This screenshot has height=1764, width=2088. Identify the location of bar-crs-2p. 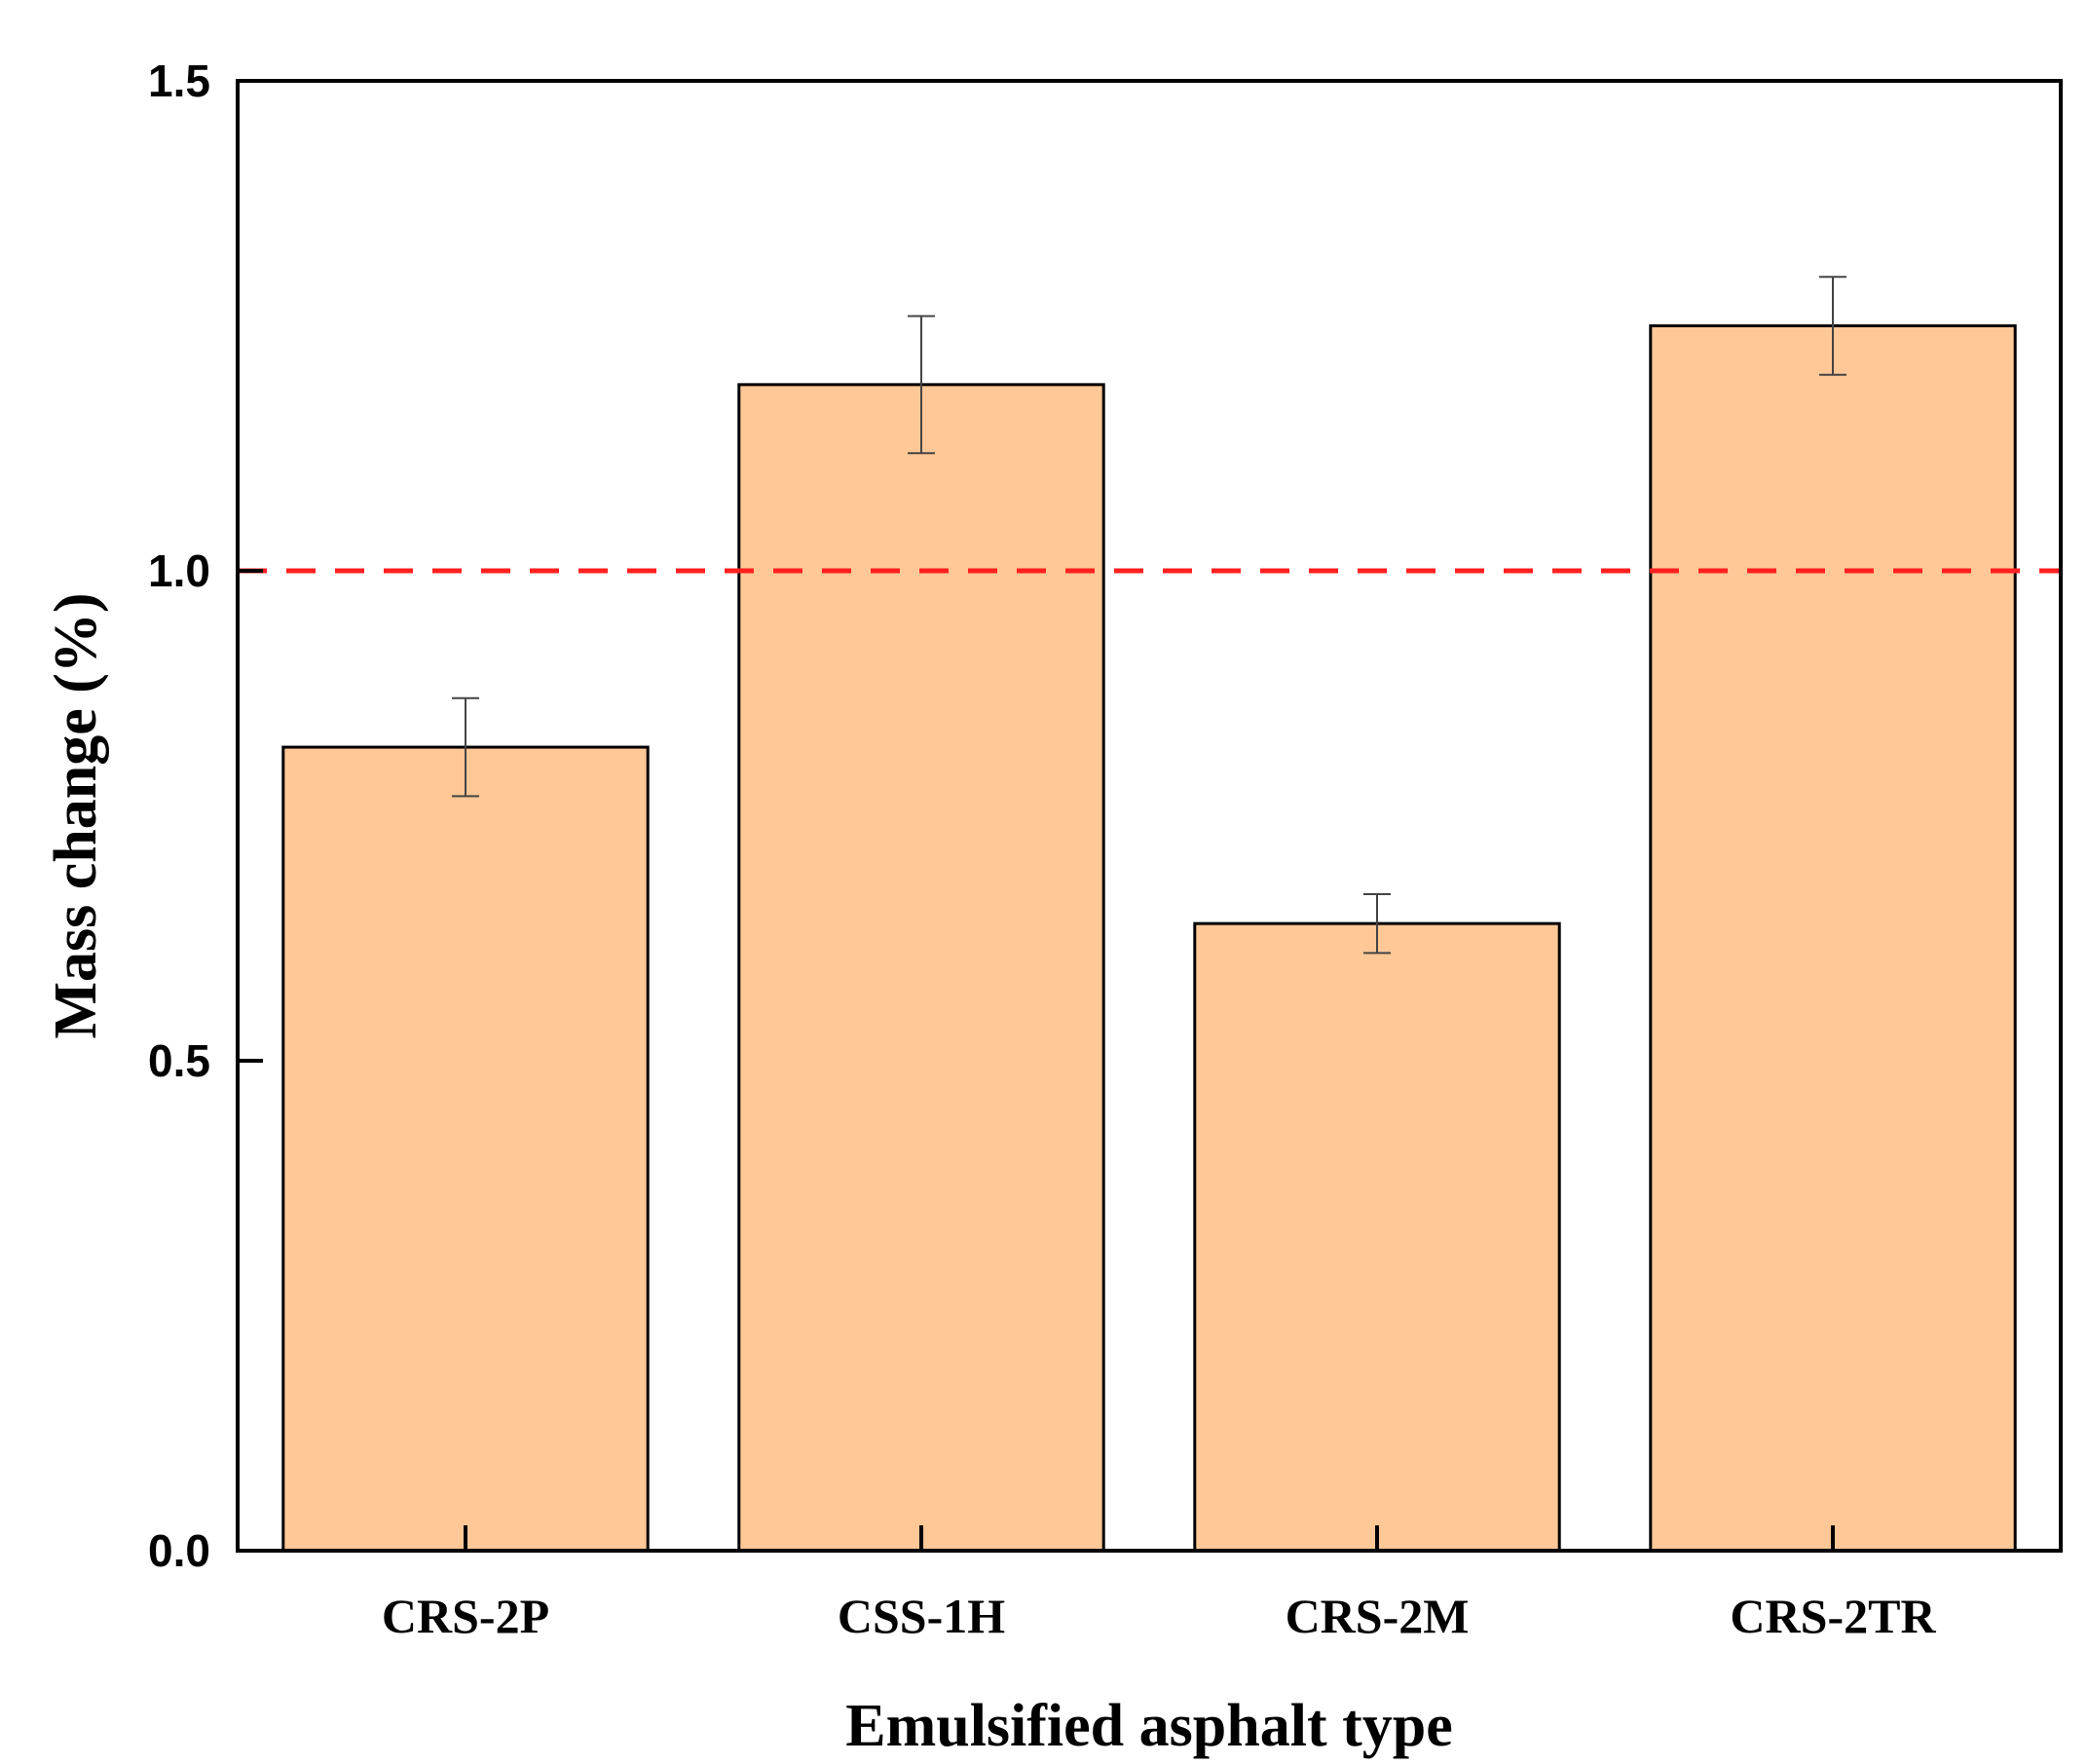
(465, 1149).